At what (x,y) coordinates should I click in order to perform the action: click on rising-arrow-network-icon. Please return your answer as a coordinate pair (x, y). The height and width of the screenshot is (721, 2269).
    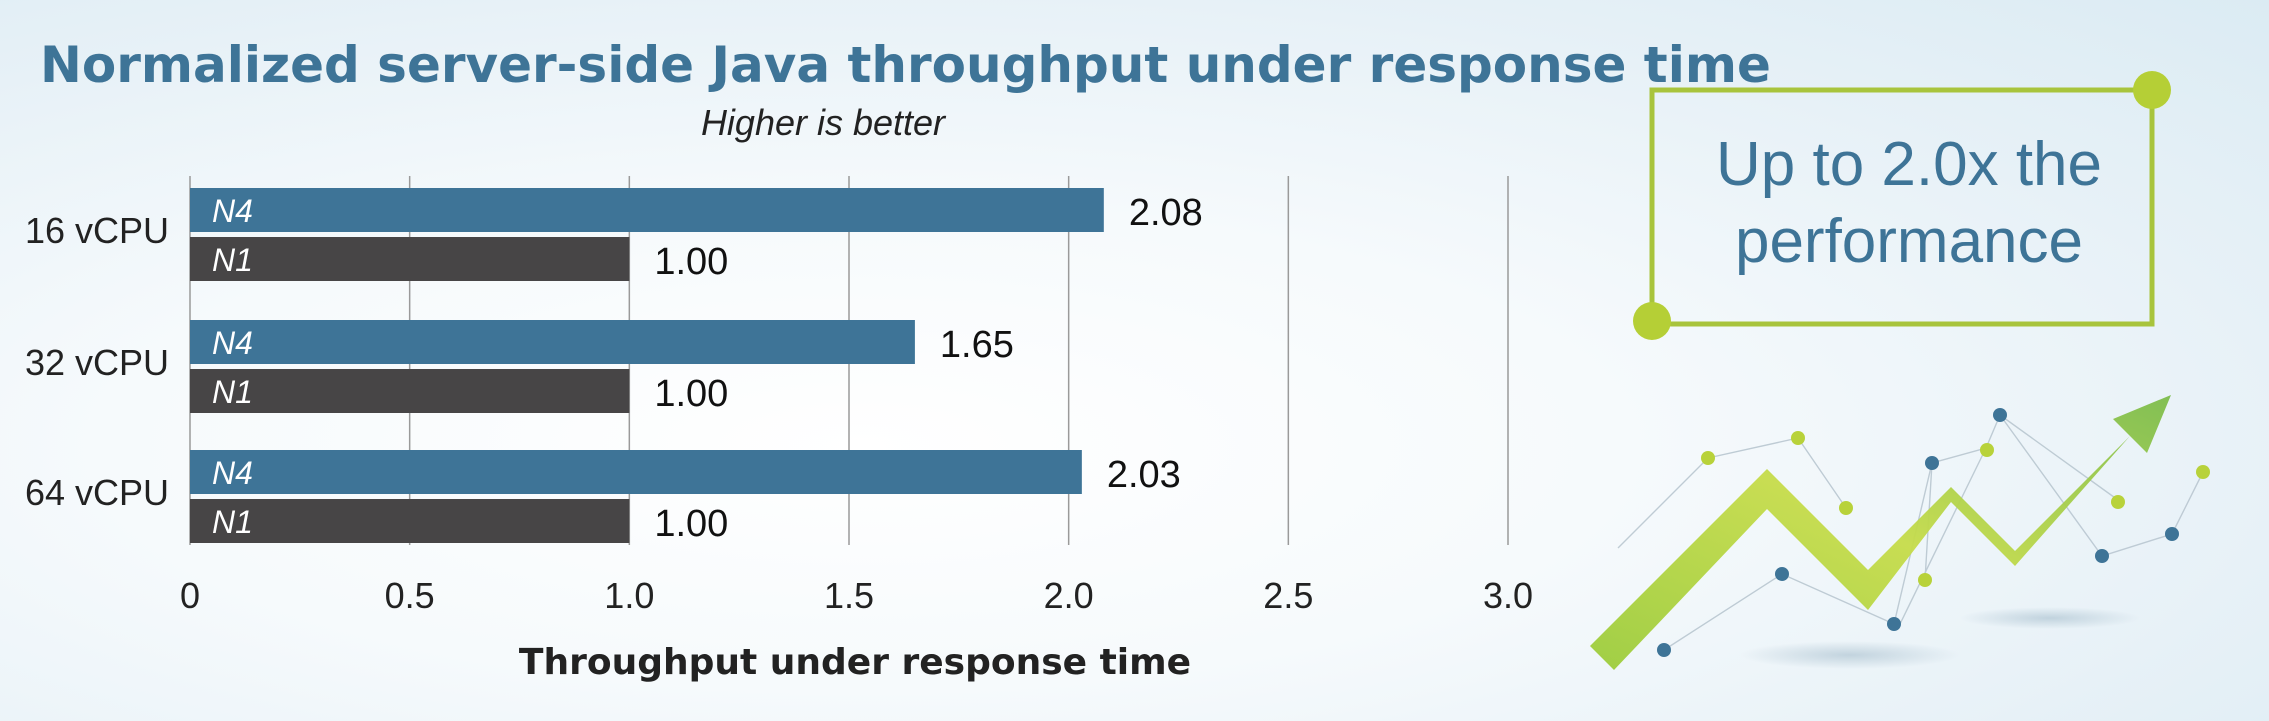
    Looking at the image, I should click on (1900, 532).